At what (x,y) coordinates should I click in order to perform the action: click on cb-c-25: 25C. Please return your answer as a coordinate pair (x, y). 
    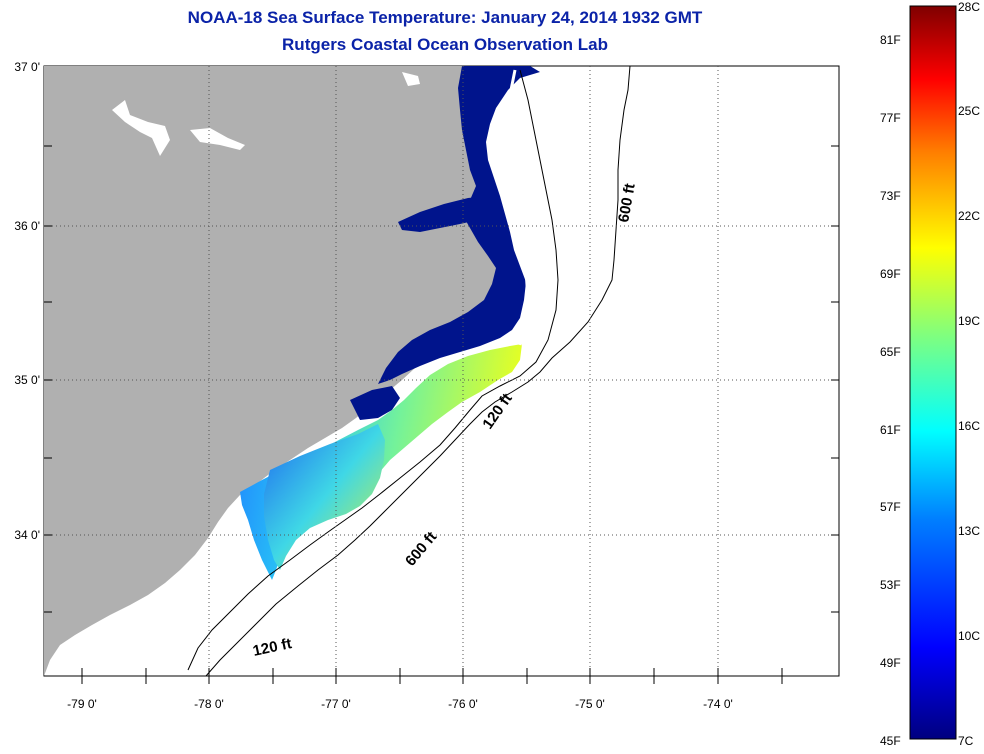
    Looking at the image, I should click on (969, 111).